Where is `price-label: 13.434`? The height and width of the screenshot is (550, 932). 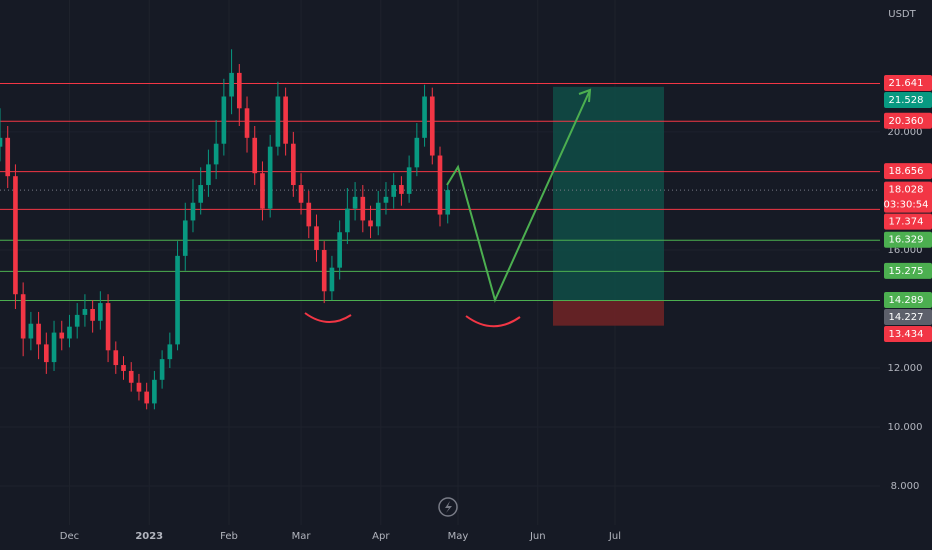 price-label: 13.434 is located at coordinates (906, 334).